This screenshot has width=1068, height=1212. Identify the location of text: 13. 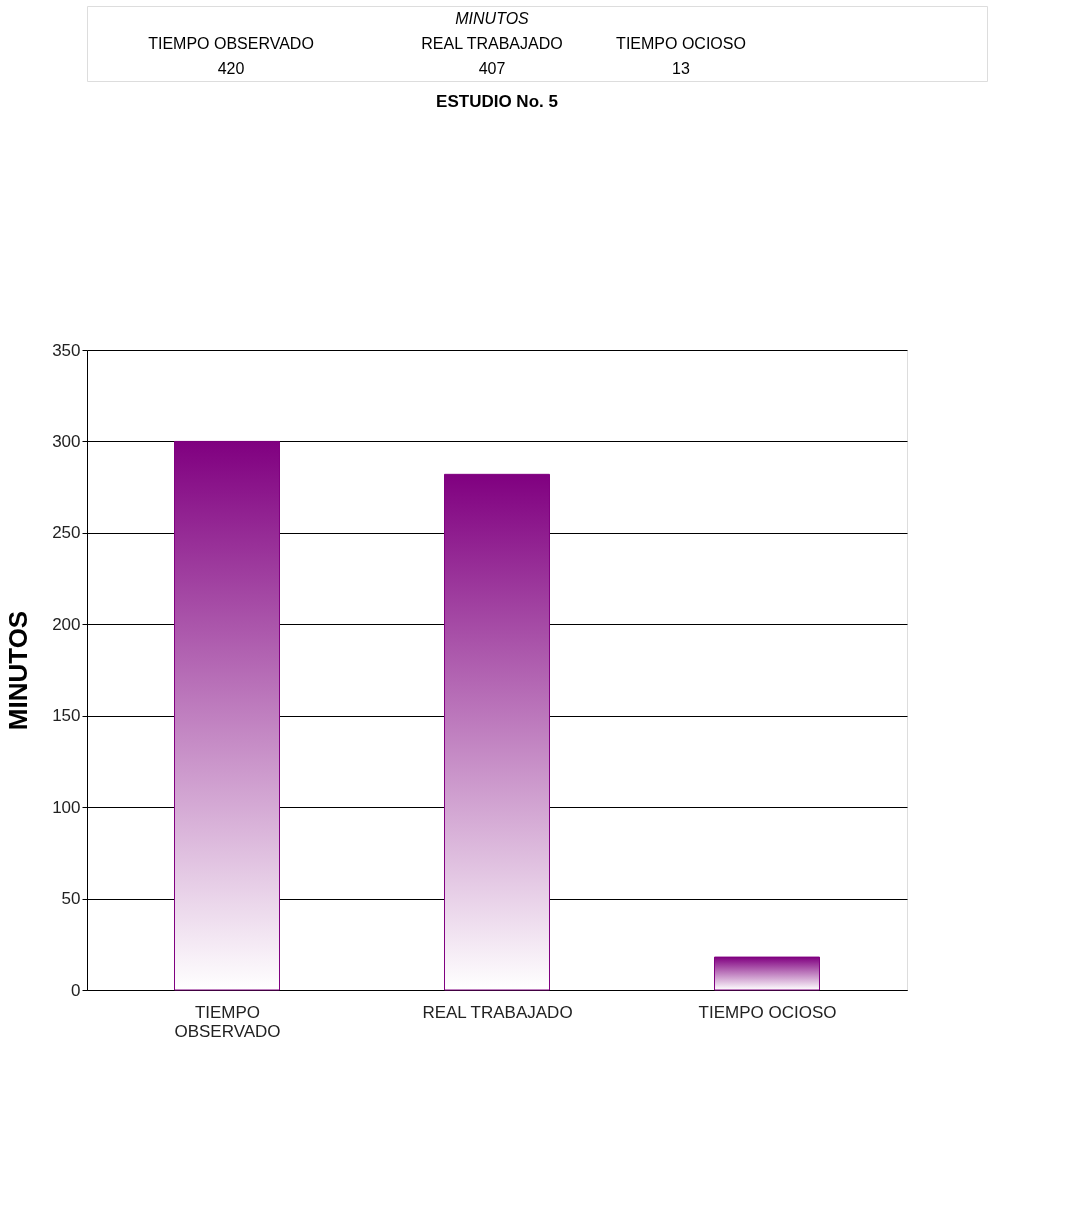
(681, 68).